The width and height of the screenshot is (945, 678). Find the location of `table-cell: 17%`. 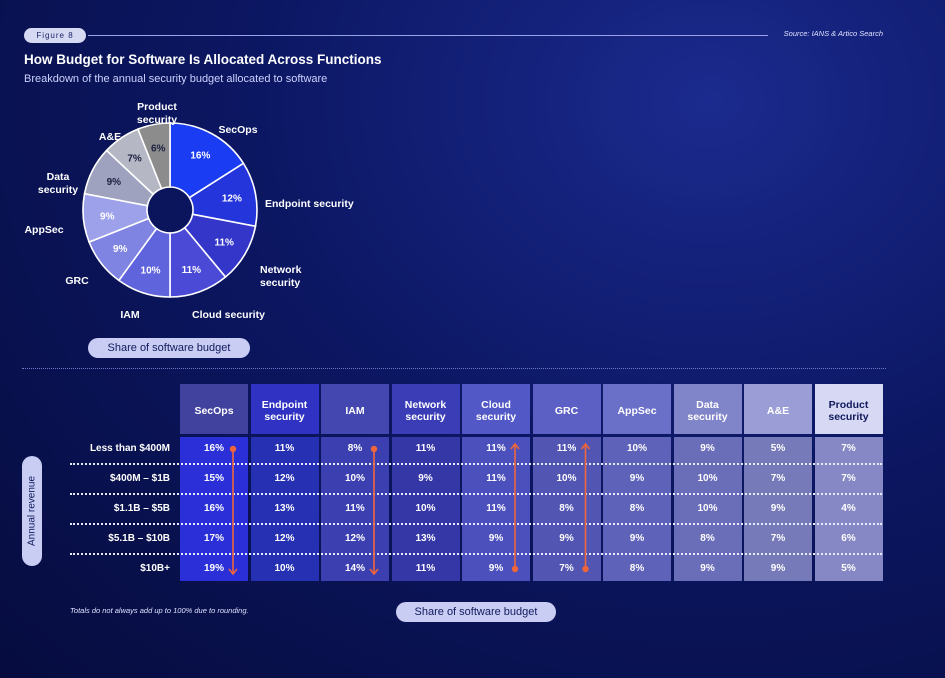

table-cell: 17% is located at coordinates (214, 539).